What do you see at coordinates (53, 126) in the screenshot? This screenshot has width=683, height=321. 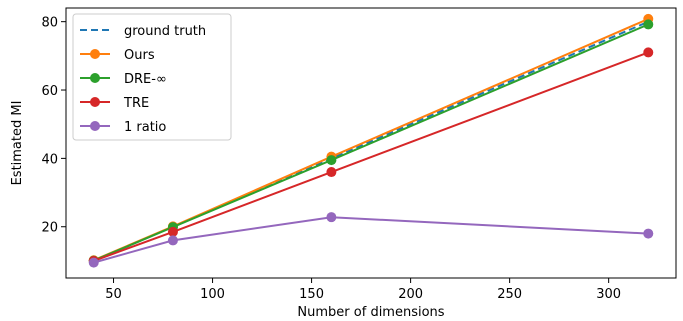 I see `y-axis: 20 40 60 80` at bounding box center [53, 126].